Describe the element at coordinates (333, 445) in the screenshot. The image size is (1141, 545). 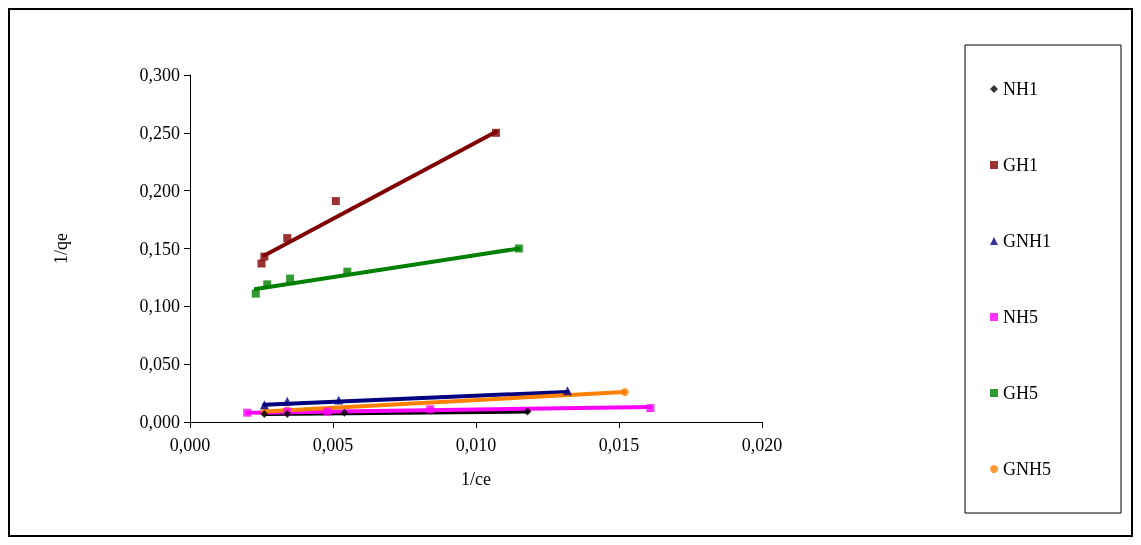
I see `x-tick-label: 0,005` at that location.